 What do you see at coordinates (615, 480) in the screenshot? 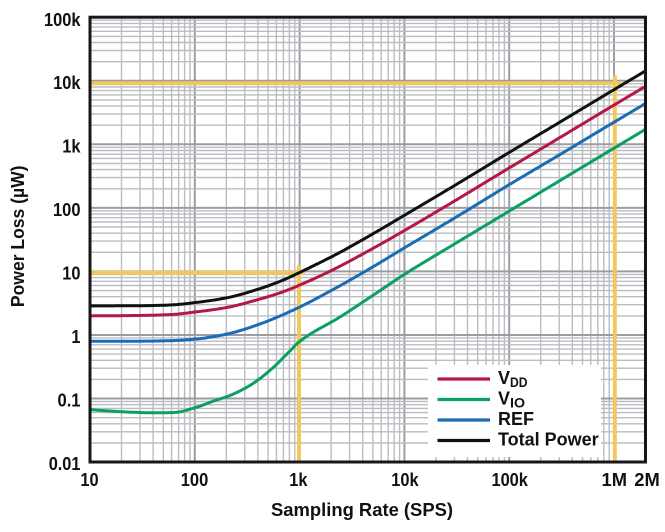
I see `svg-text: 1M` at bounding box center [615, 480].